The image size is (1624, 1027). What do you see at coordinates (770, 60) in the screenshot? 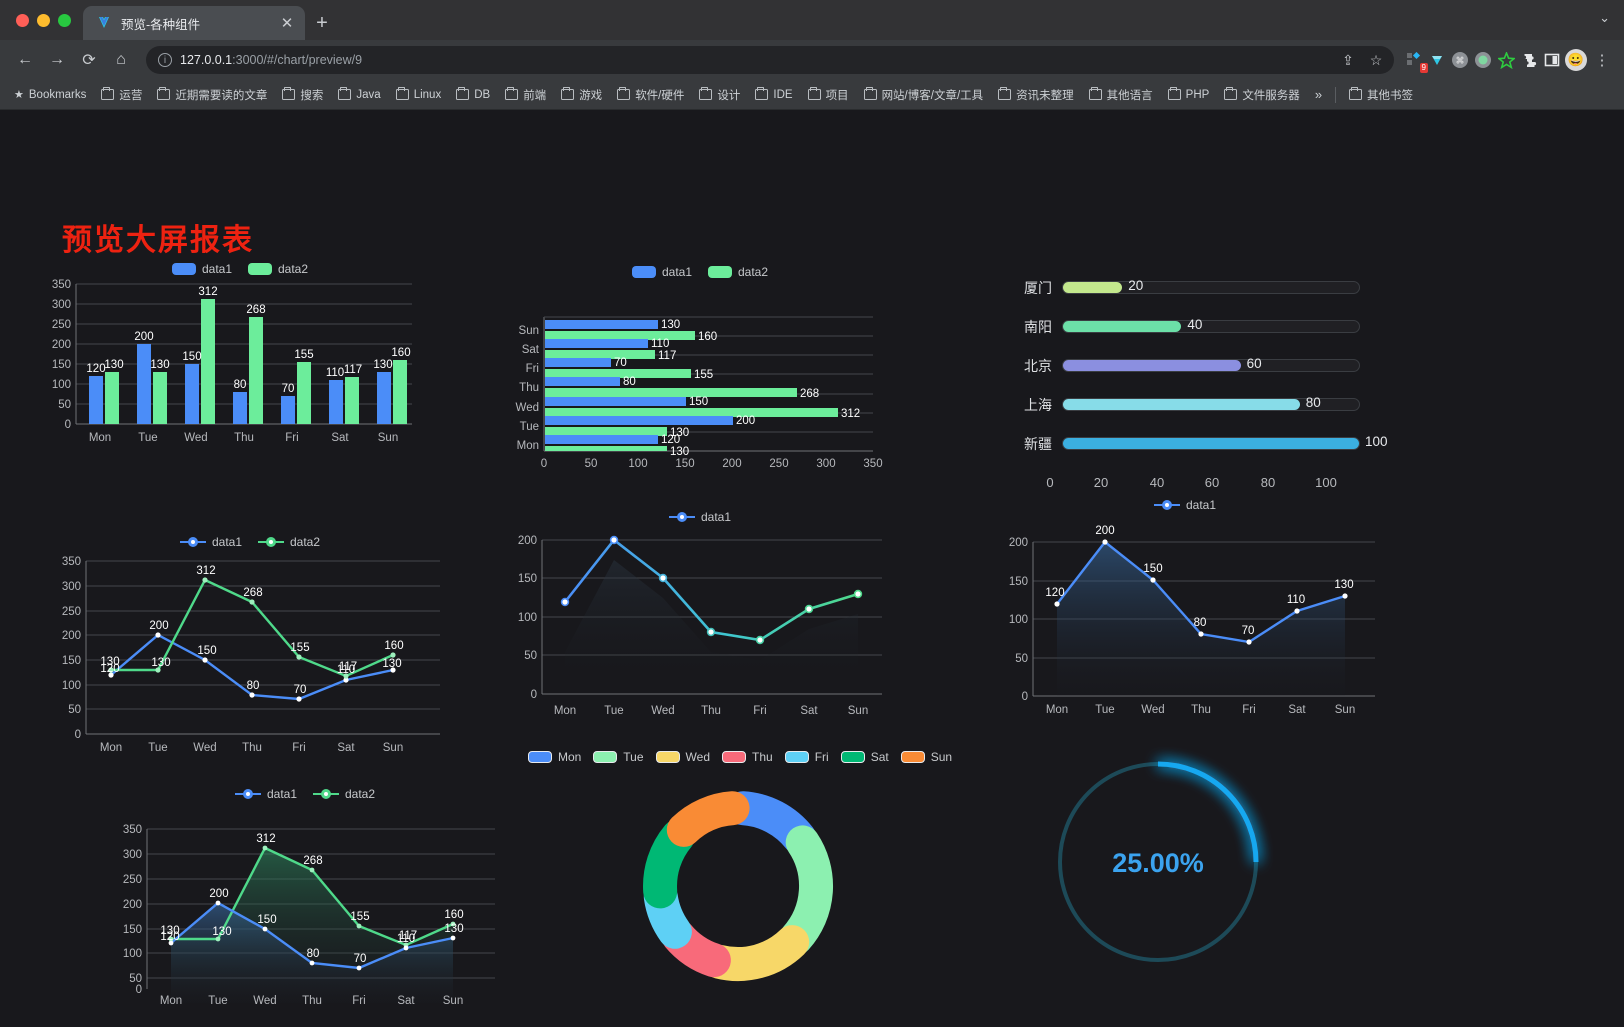
I see `address-bar: i 127.0.0.1:3000/#/chart/preview/9 ⇪ ☆` at bounding box center [770, 60].